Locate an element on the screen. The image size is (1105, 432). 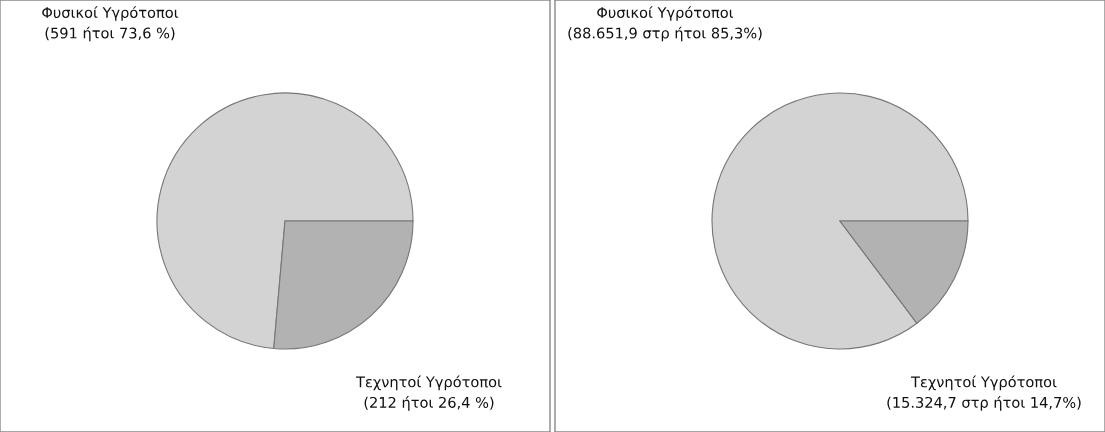
data-label: (591 ήτοι 73,6 %) is located at coordinates (110, 34).